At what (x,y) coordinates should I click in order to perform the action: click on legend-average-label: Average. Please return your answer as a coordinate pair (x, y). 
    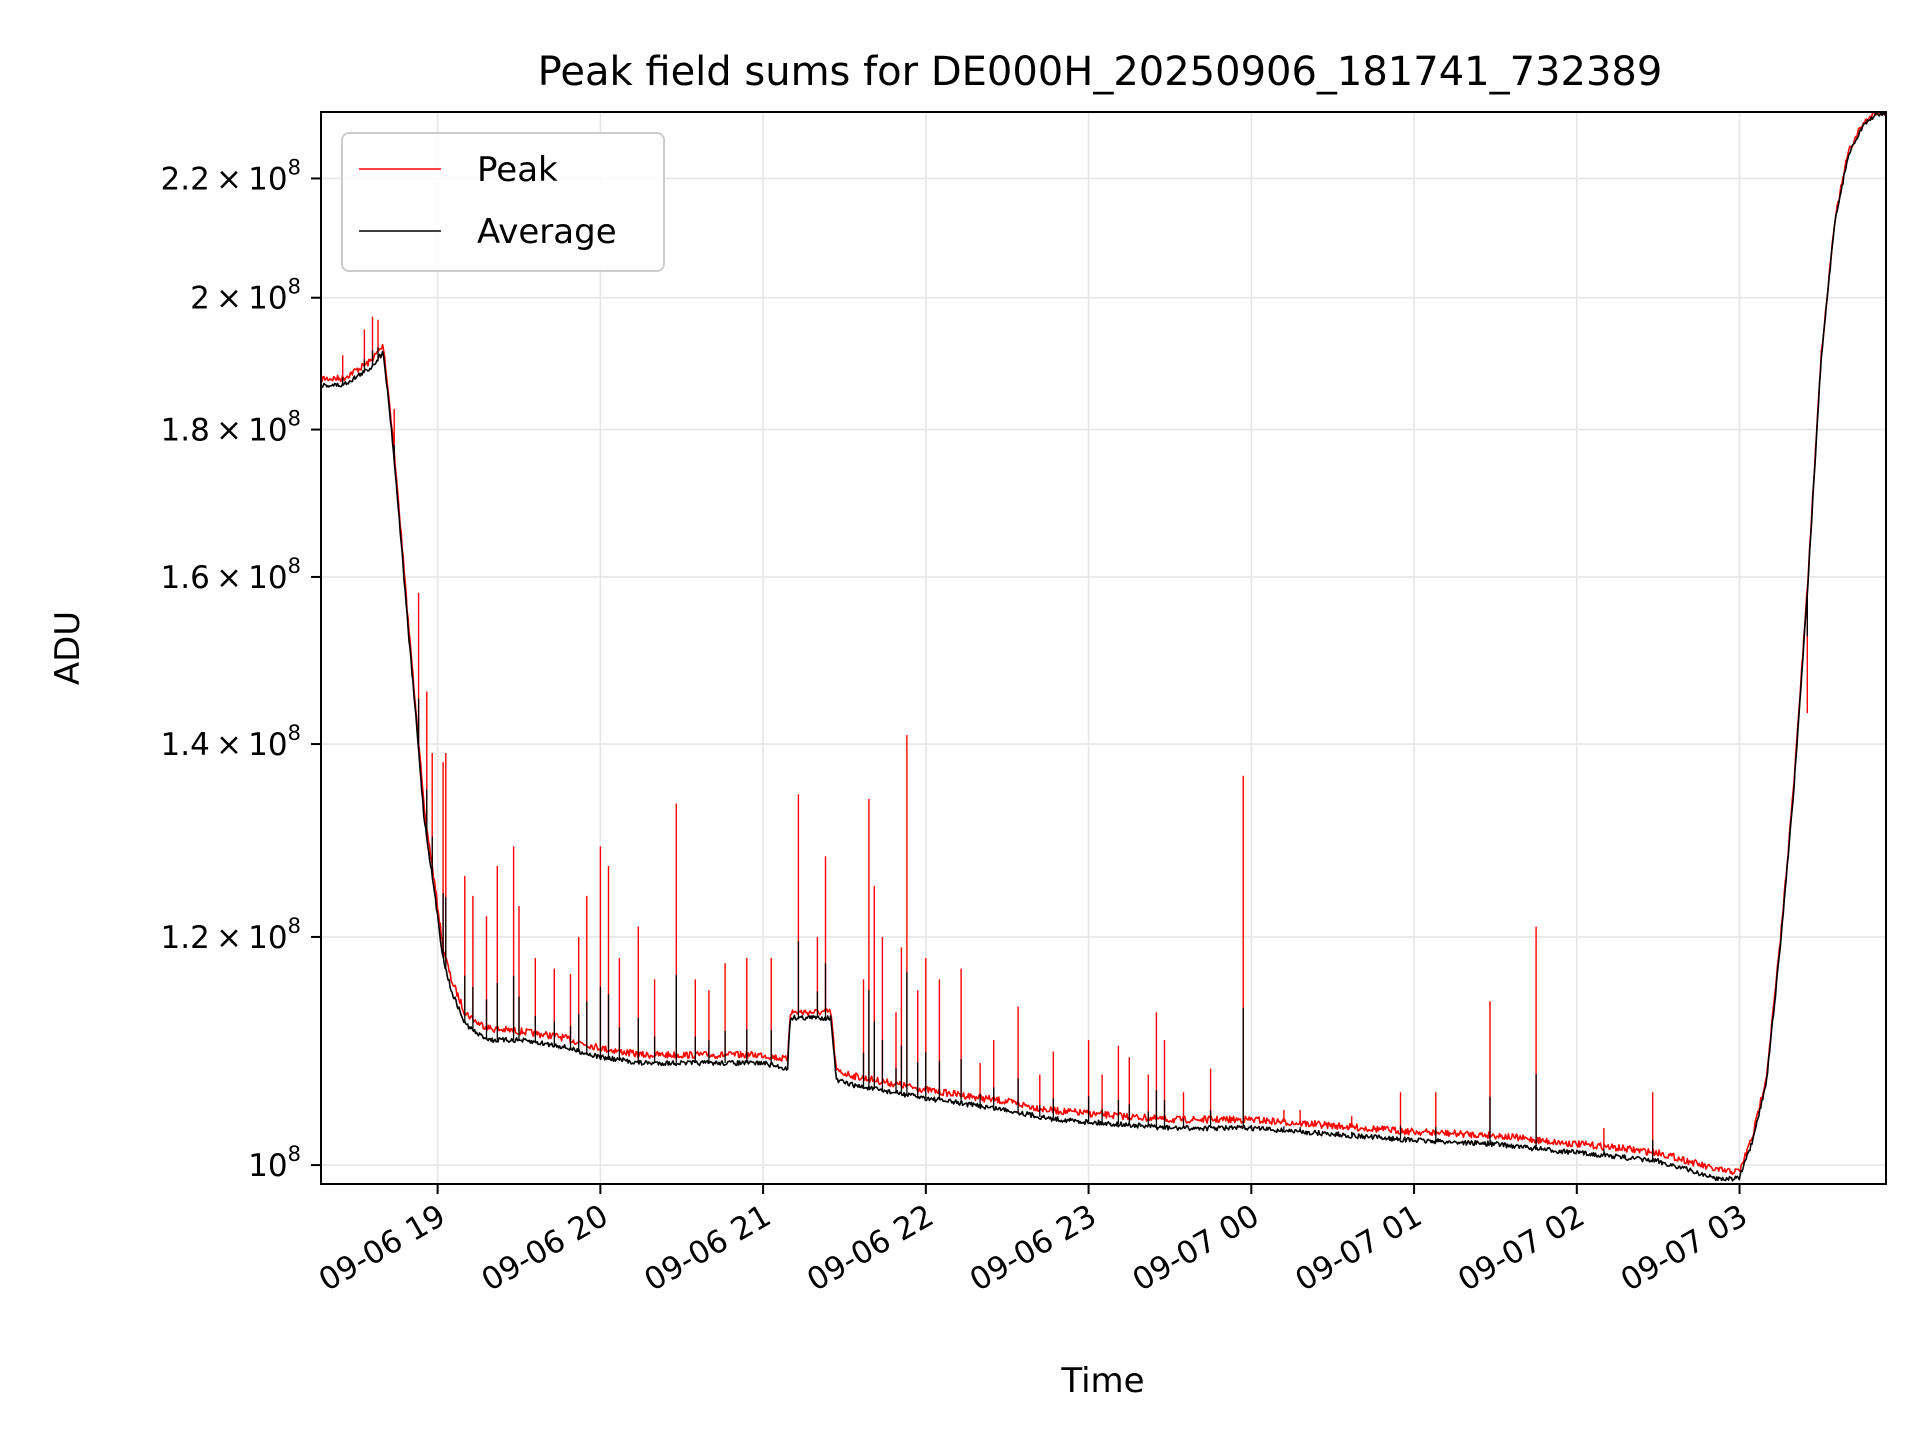
    Looking at the image, I should click on (547, 232).